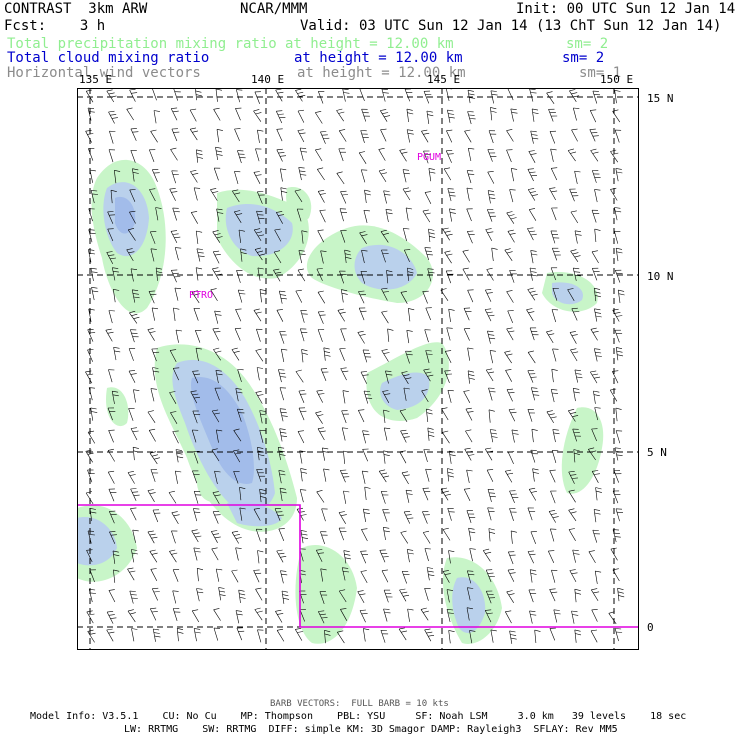 This screenshot has width=740, height=740. I want to click on org-label: NCAR/MMM, so click(274, 9).